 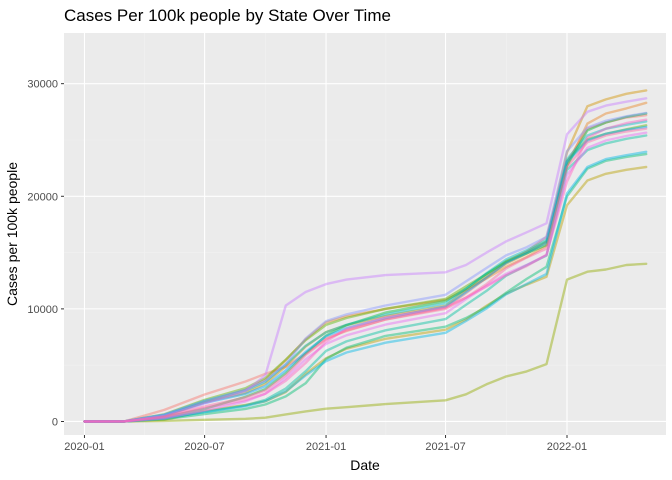 What do you see at coordinates (42, 310) in the screenshot?
I see `y-tick-label: 10000` at bounding box center [42, 310].